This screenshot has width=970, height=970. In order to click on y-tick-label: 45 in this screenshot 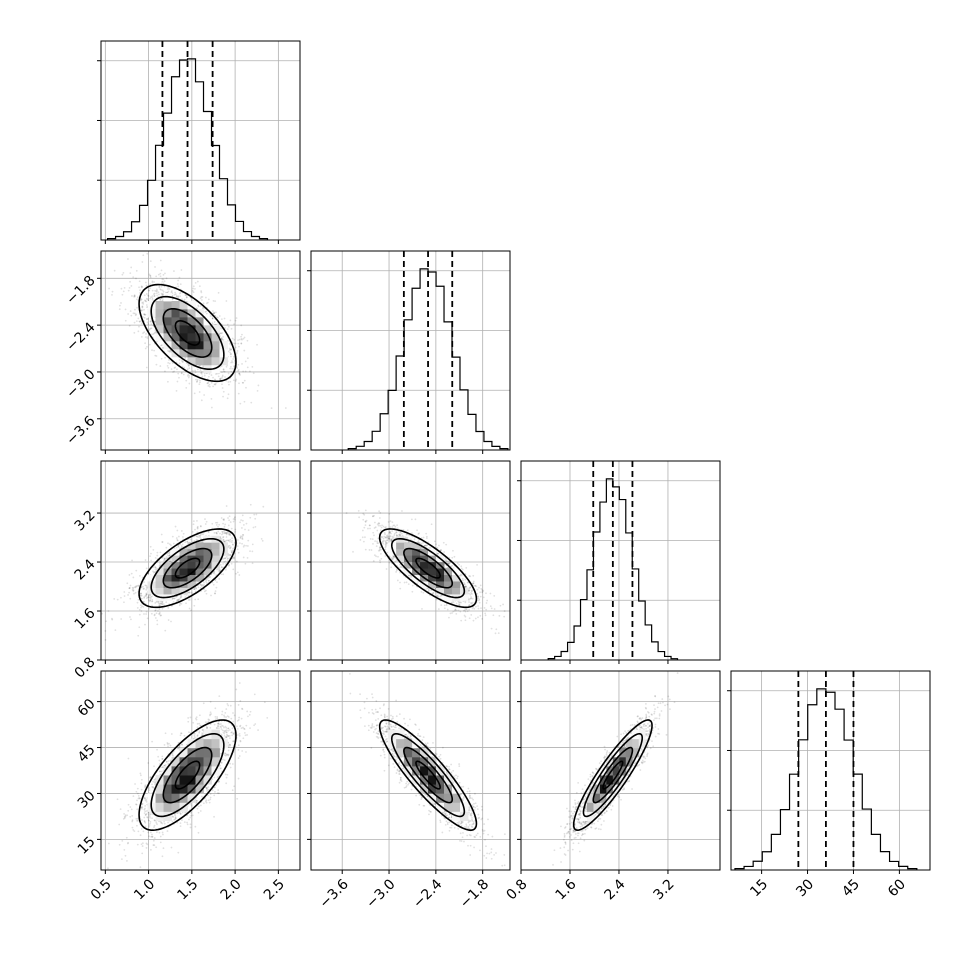, I will do `click(87, 754)`.